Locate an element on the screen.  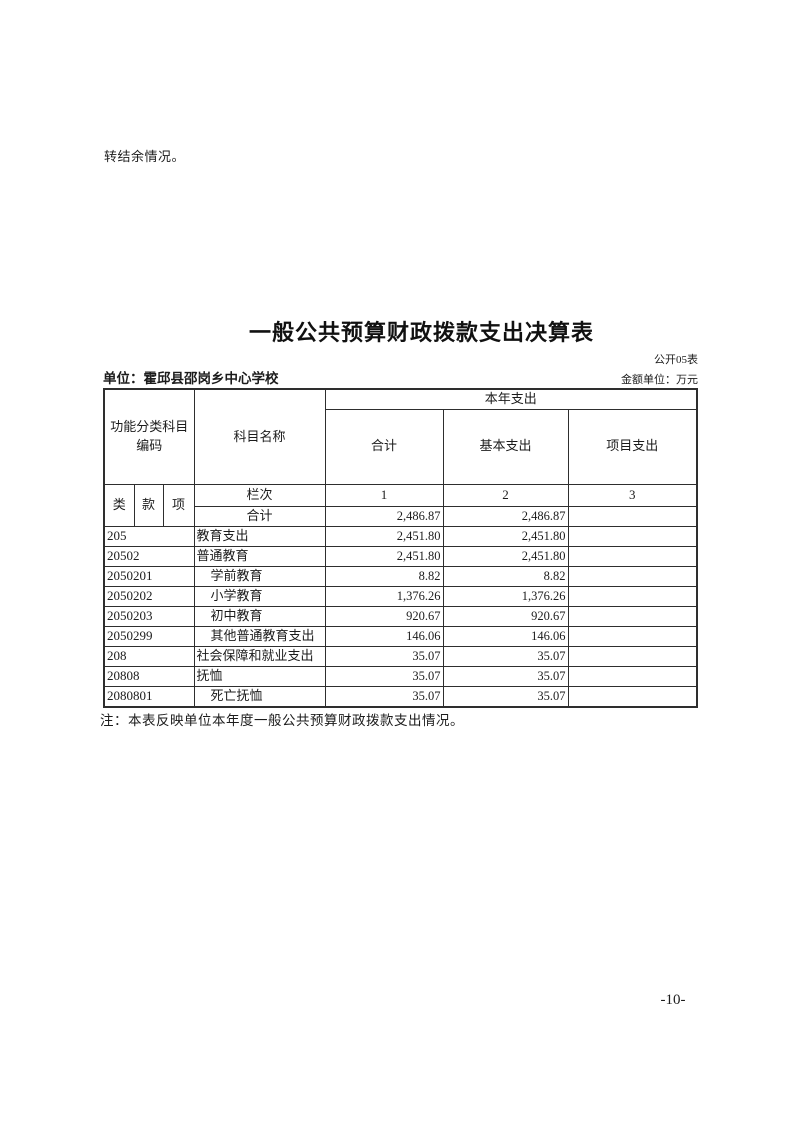
header-lanci: 栏次 is located at coordinates (259, 495).